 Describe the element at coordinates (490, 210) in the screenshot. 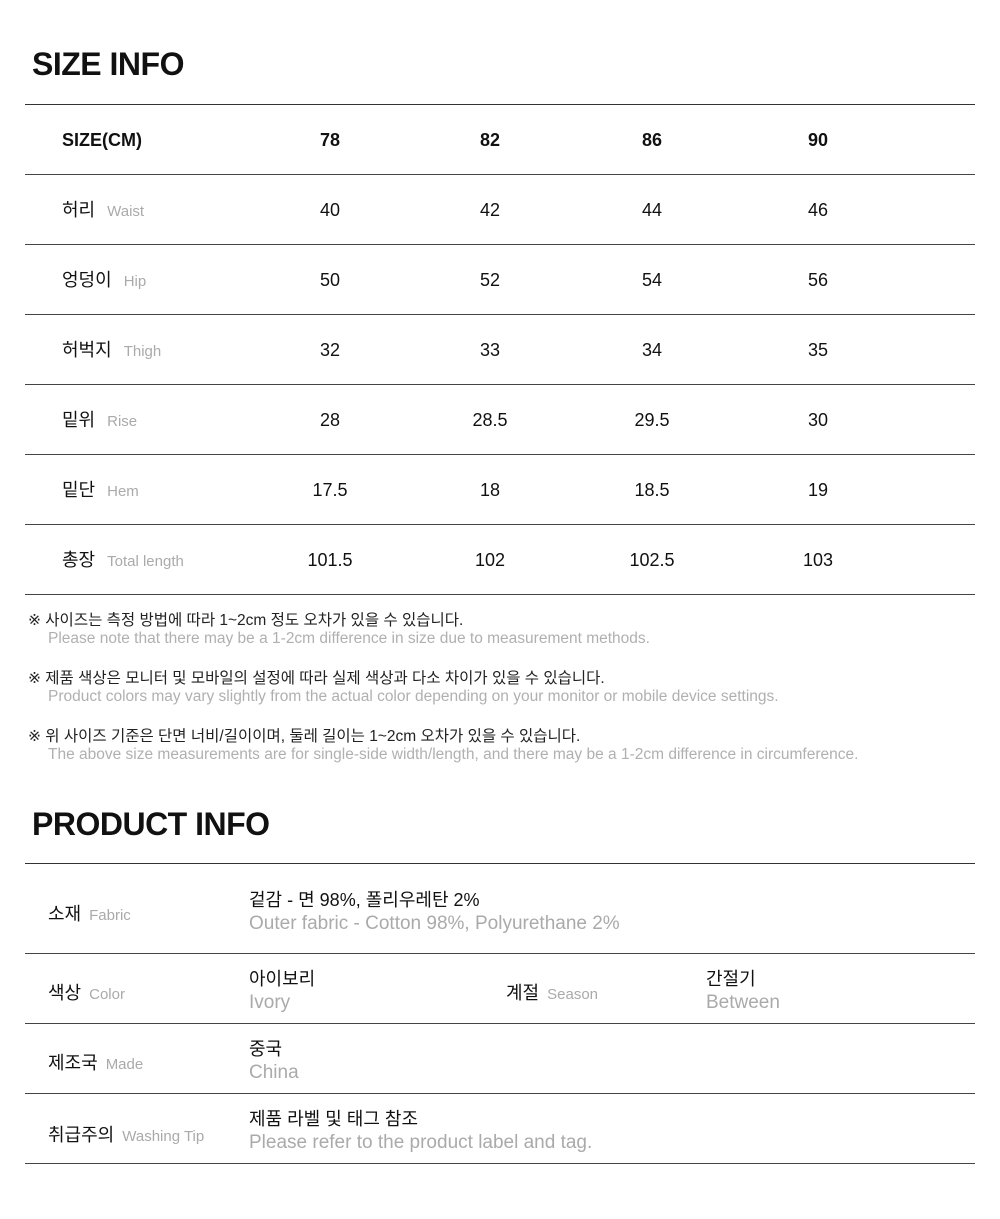

I see `size-value: 42` at that location.